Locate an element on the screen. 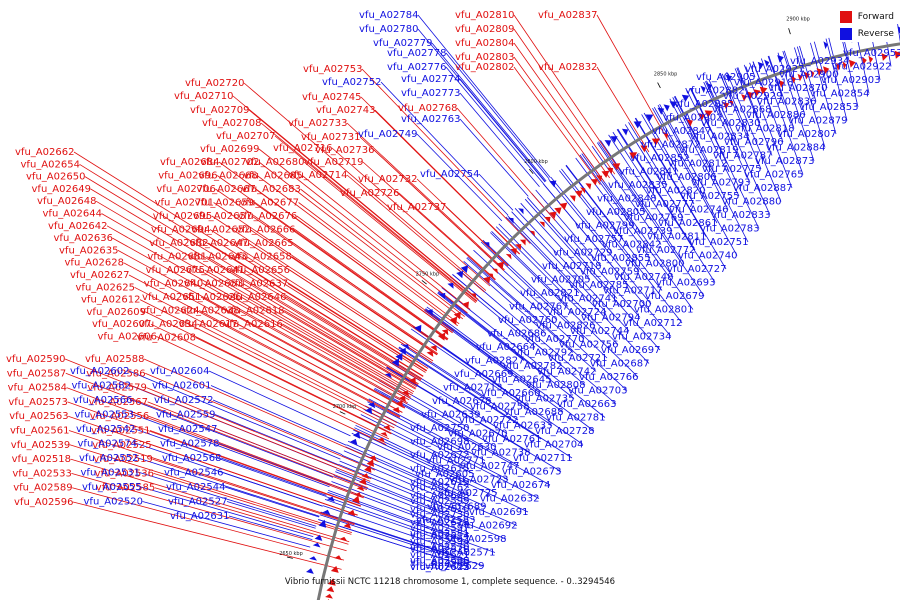 The height and width of the screenshot is (600, 900). gene-label: vfu_A02544 is located at coordinates (195, 487).